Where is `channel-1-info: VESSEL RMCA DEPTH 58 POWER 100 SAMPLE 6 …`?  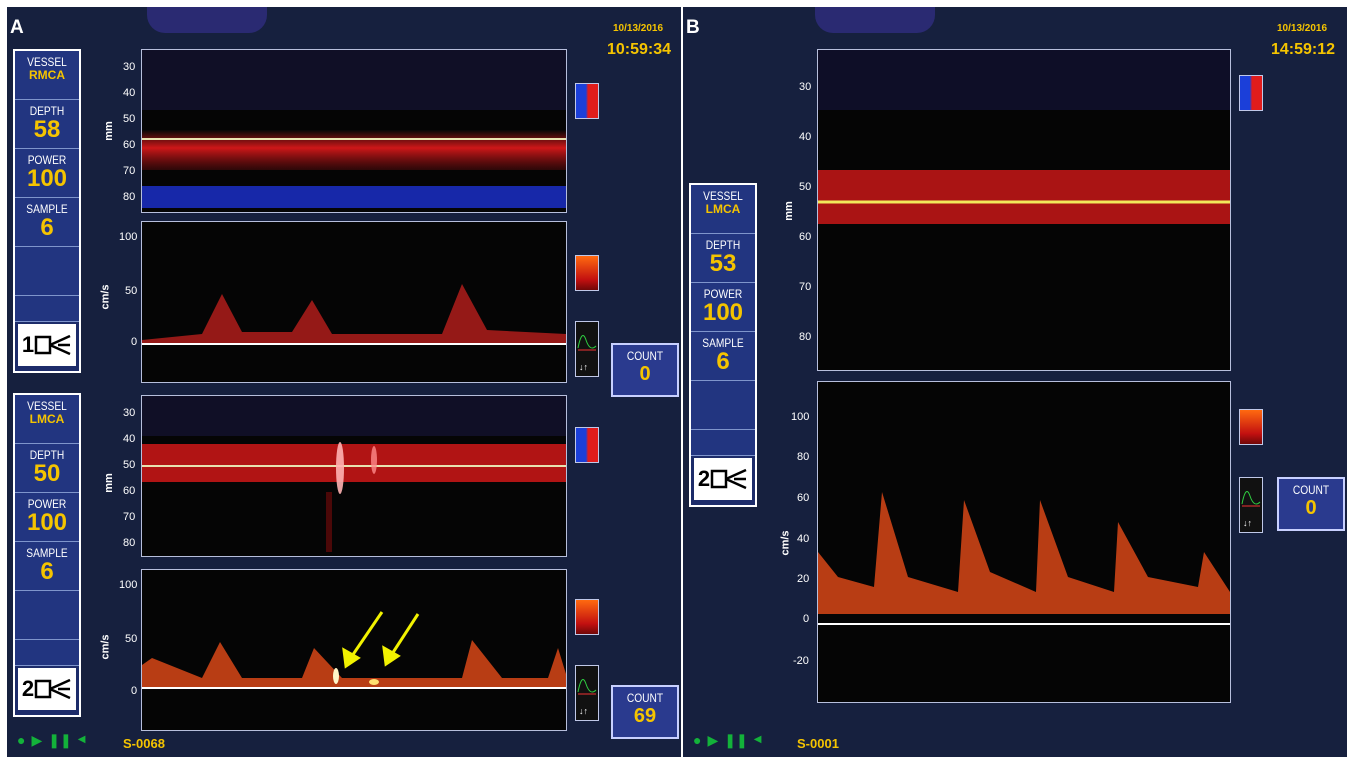
channel-1-info: VESSEL RMCA DEPTH 58 POWER 100 SAMPLE 6 … is located at coordinates (47, 211).